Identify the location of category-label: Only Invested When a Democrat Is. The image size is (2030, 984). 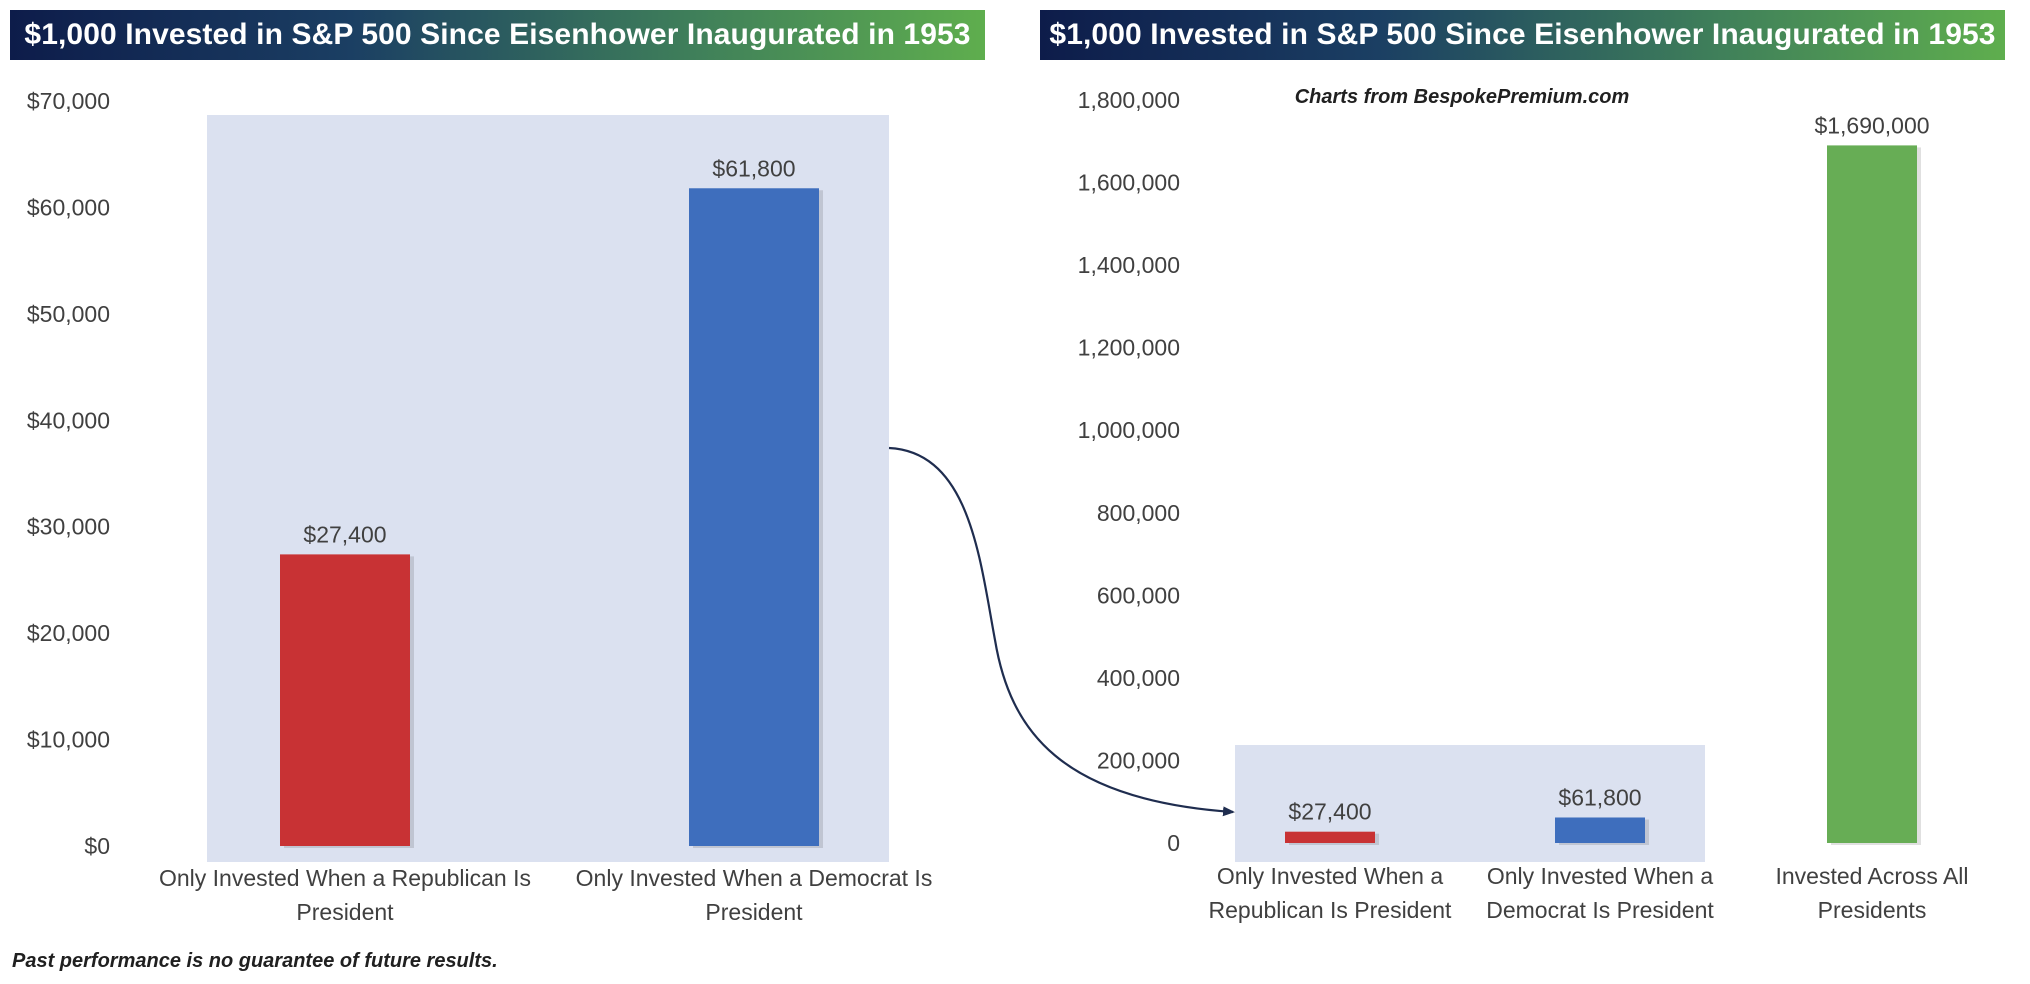
(754, 878).